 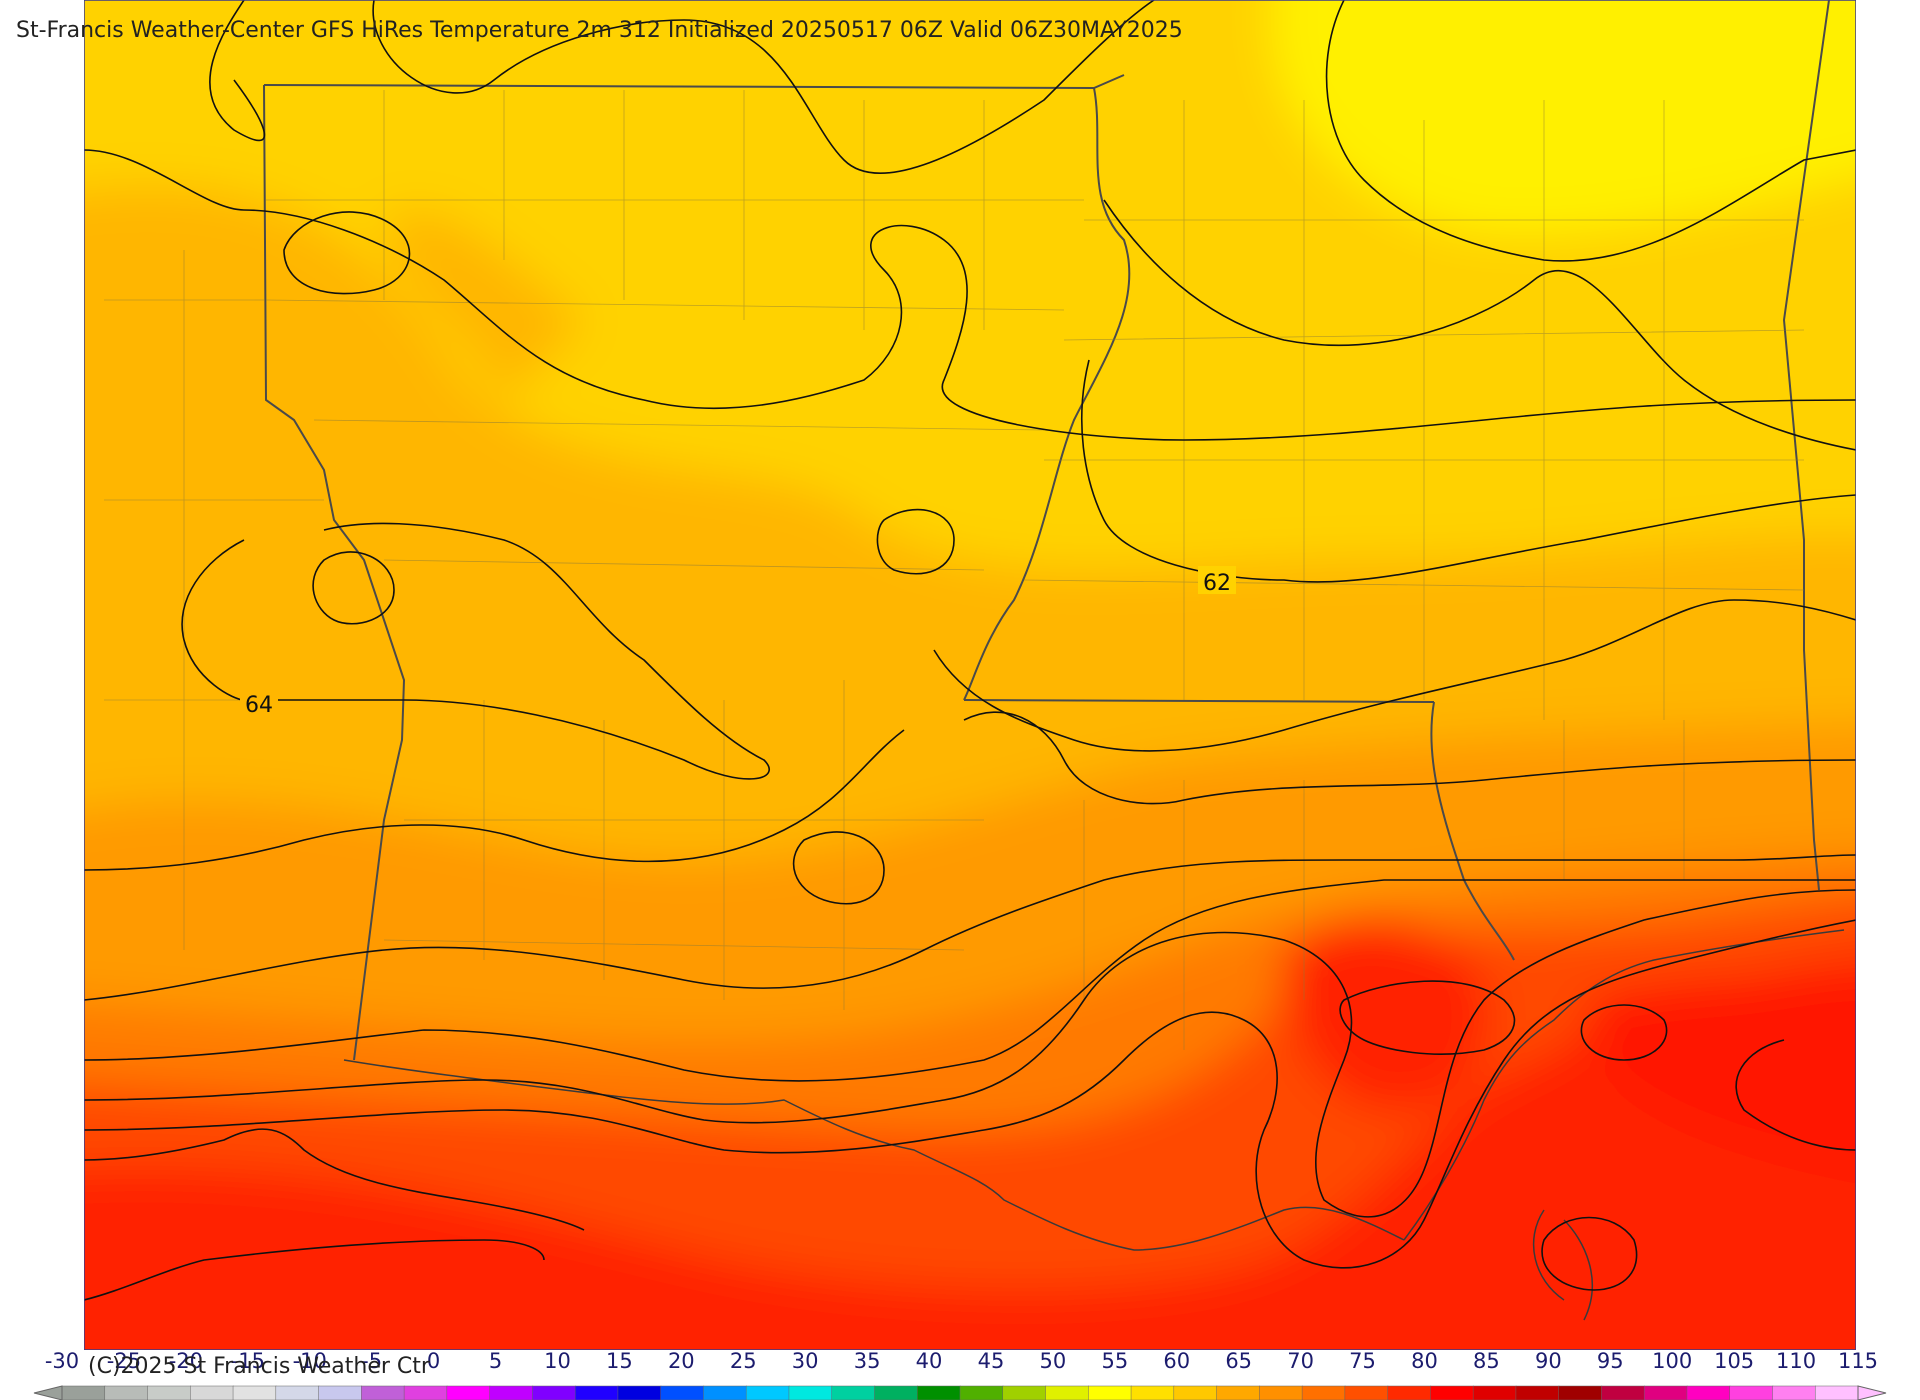 What do you see at coordinates (1858, 1361) in the screenshot?
I see `colorbar-tick-label: 115` at bounding box center [1858, 1361].